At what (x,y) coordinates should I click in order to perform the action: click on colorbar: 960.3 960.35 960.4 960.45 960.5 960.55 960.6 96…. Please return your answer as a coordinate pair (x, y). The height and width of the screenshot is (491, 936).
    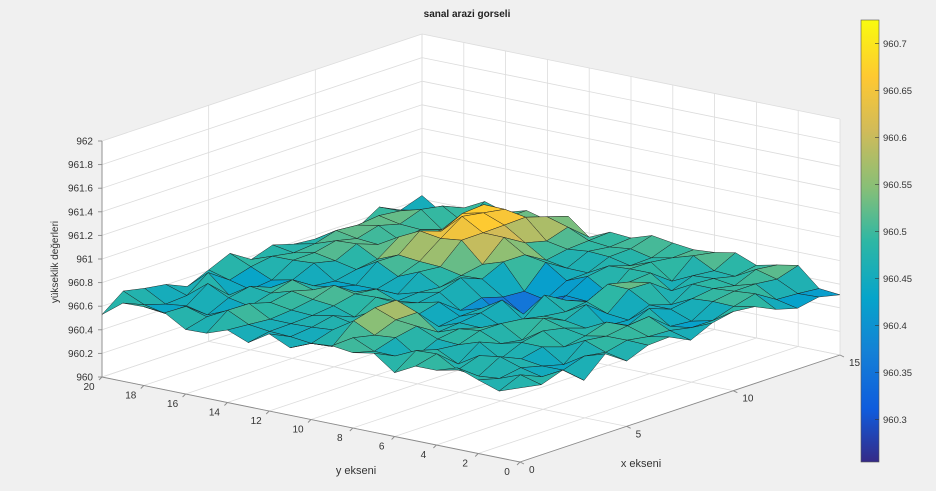
    Looking at the image, I should click on (886, 241).